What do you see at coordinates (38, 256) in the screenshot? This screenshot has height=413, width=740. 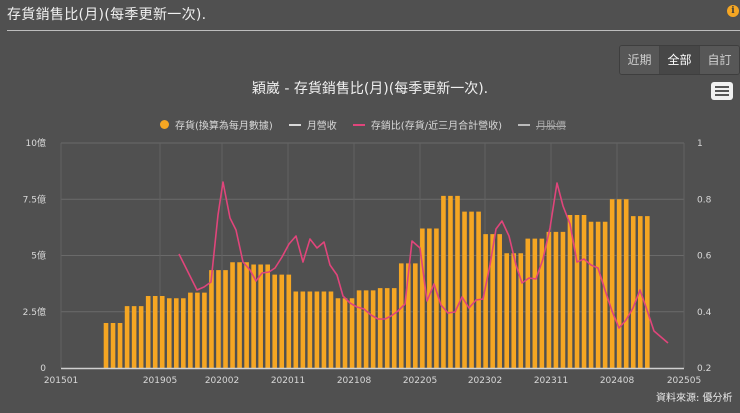 I see `y-left-tick: 5億` at bounding box center [38, 256].